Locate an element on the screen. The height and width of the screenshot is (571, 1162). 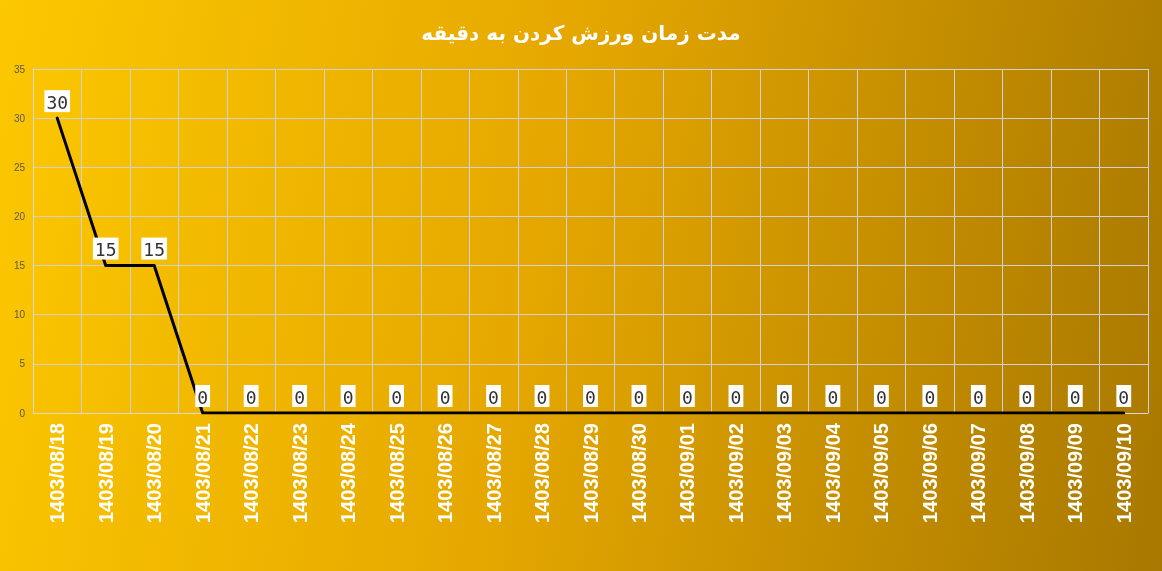
x-tick-label: 1403/08/22 is located at coordinates (251, 473).